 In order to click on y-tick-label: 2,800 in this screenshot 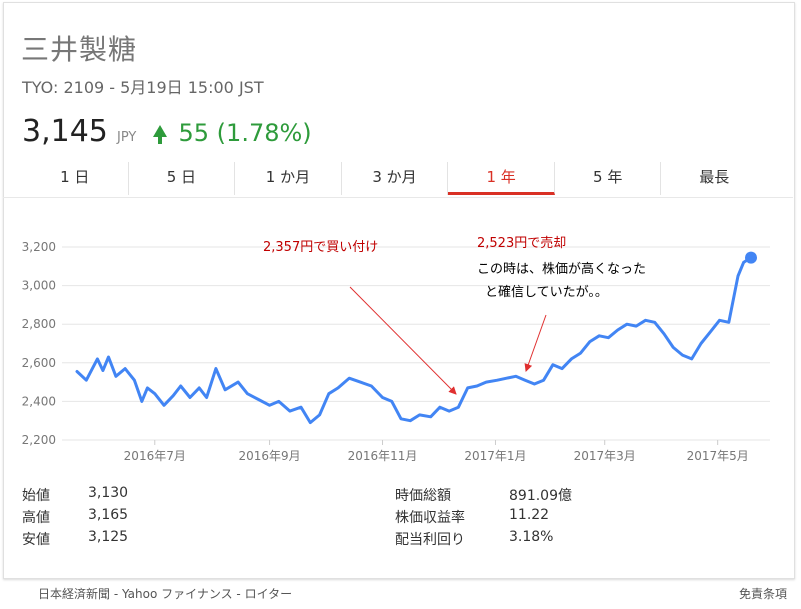, I will do `click(39, 324)`.